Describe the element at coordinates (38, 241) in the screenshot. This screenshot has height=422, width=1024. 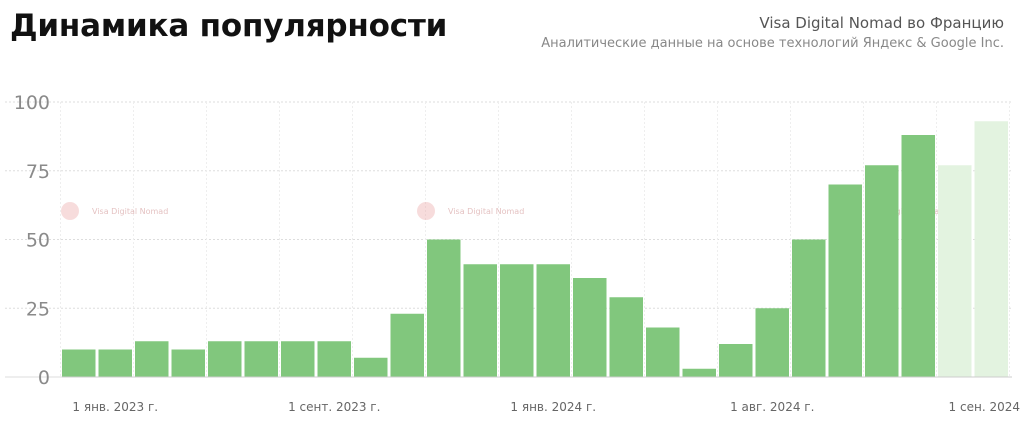
I see `y-tick-label: 50` at that location.